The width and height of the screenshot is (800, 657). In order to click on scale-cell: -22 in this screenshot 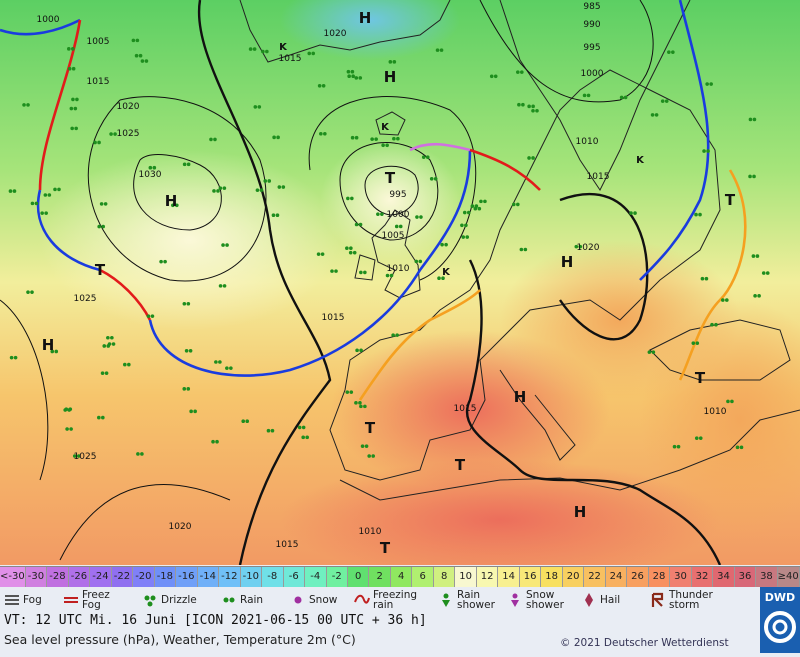, I will do `click(122, 577)`.